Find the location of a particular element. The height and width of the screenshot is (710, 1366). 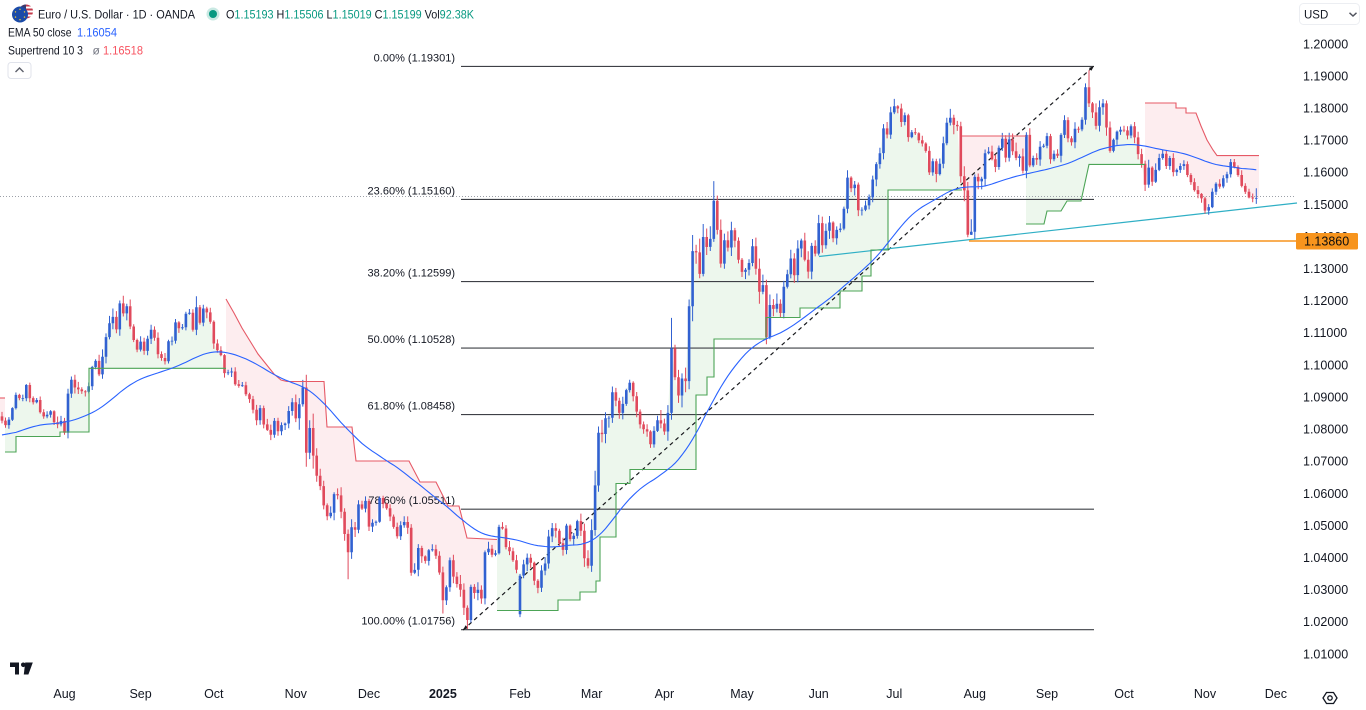

svg-text: 1.16054 is located at coordinates (97, 33).